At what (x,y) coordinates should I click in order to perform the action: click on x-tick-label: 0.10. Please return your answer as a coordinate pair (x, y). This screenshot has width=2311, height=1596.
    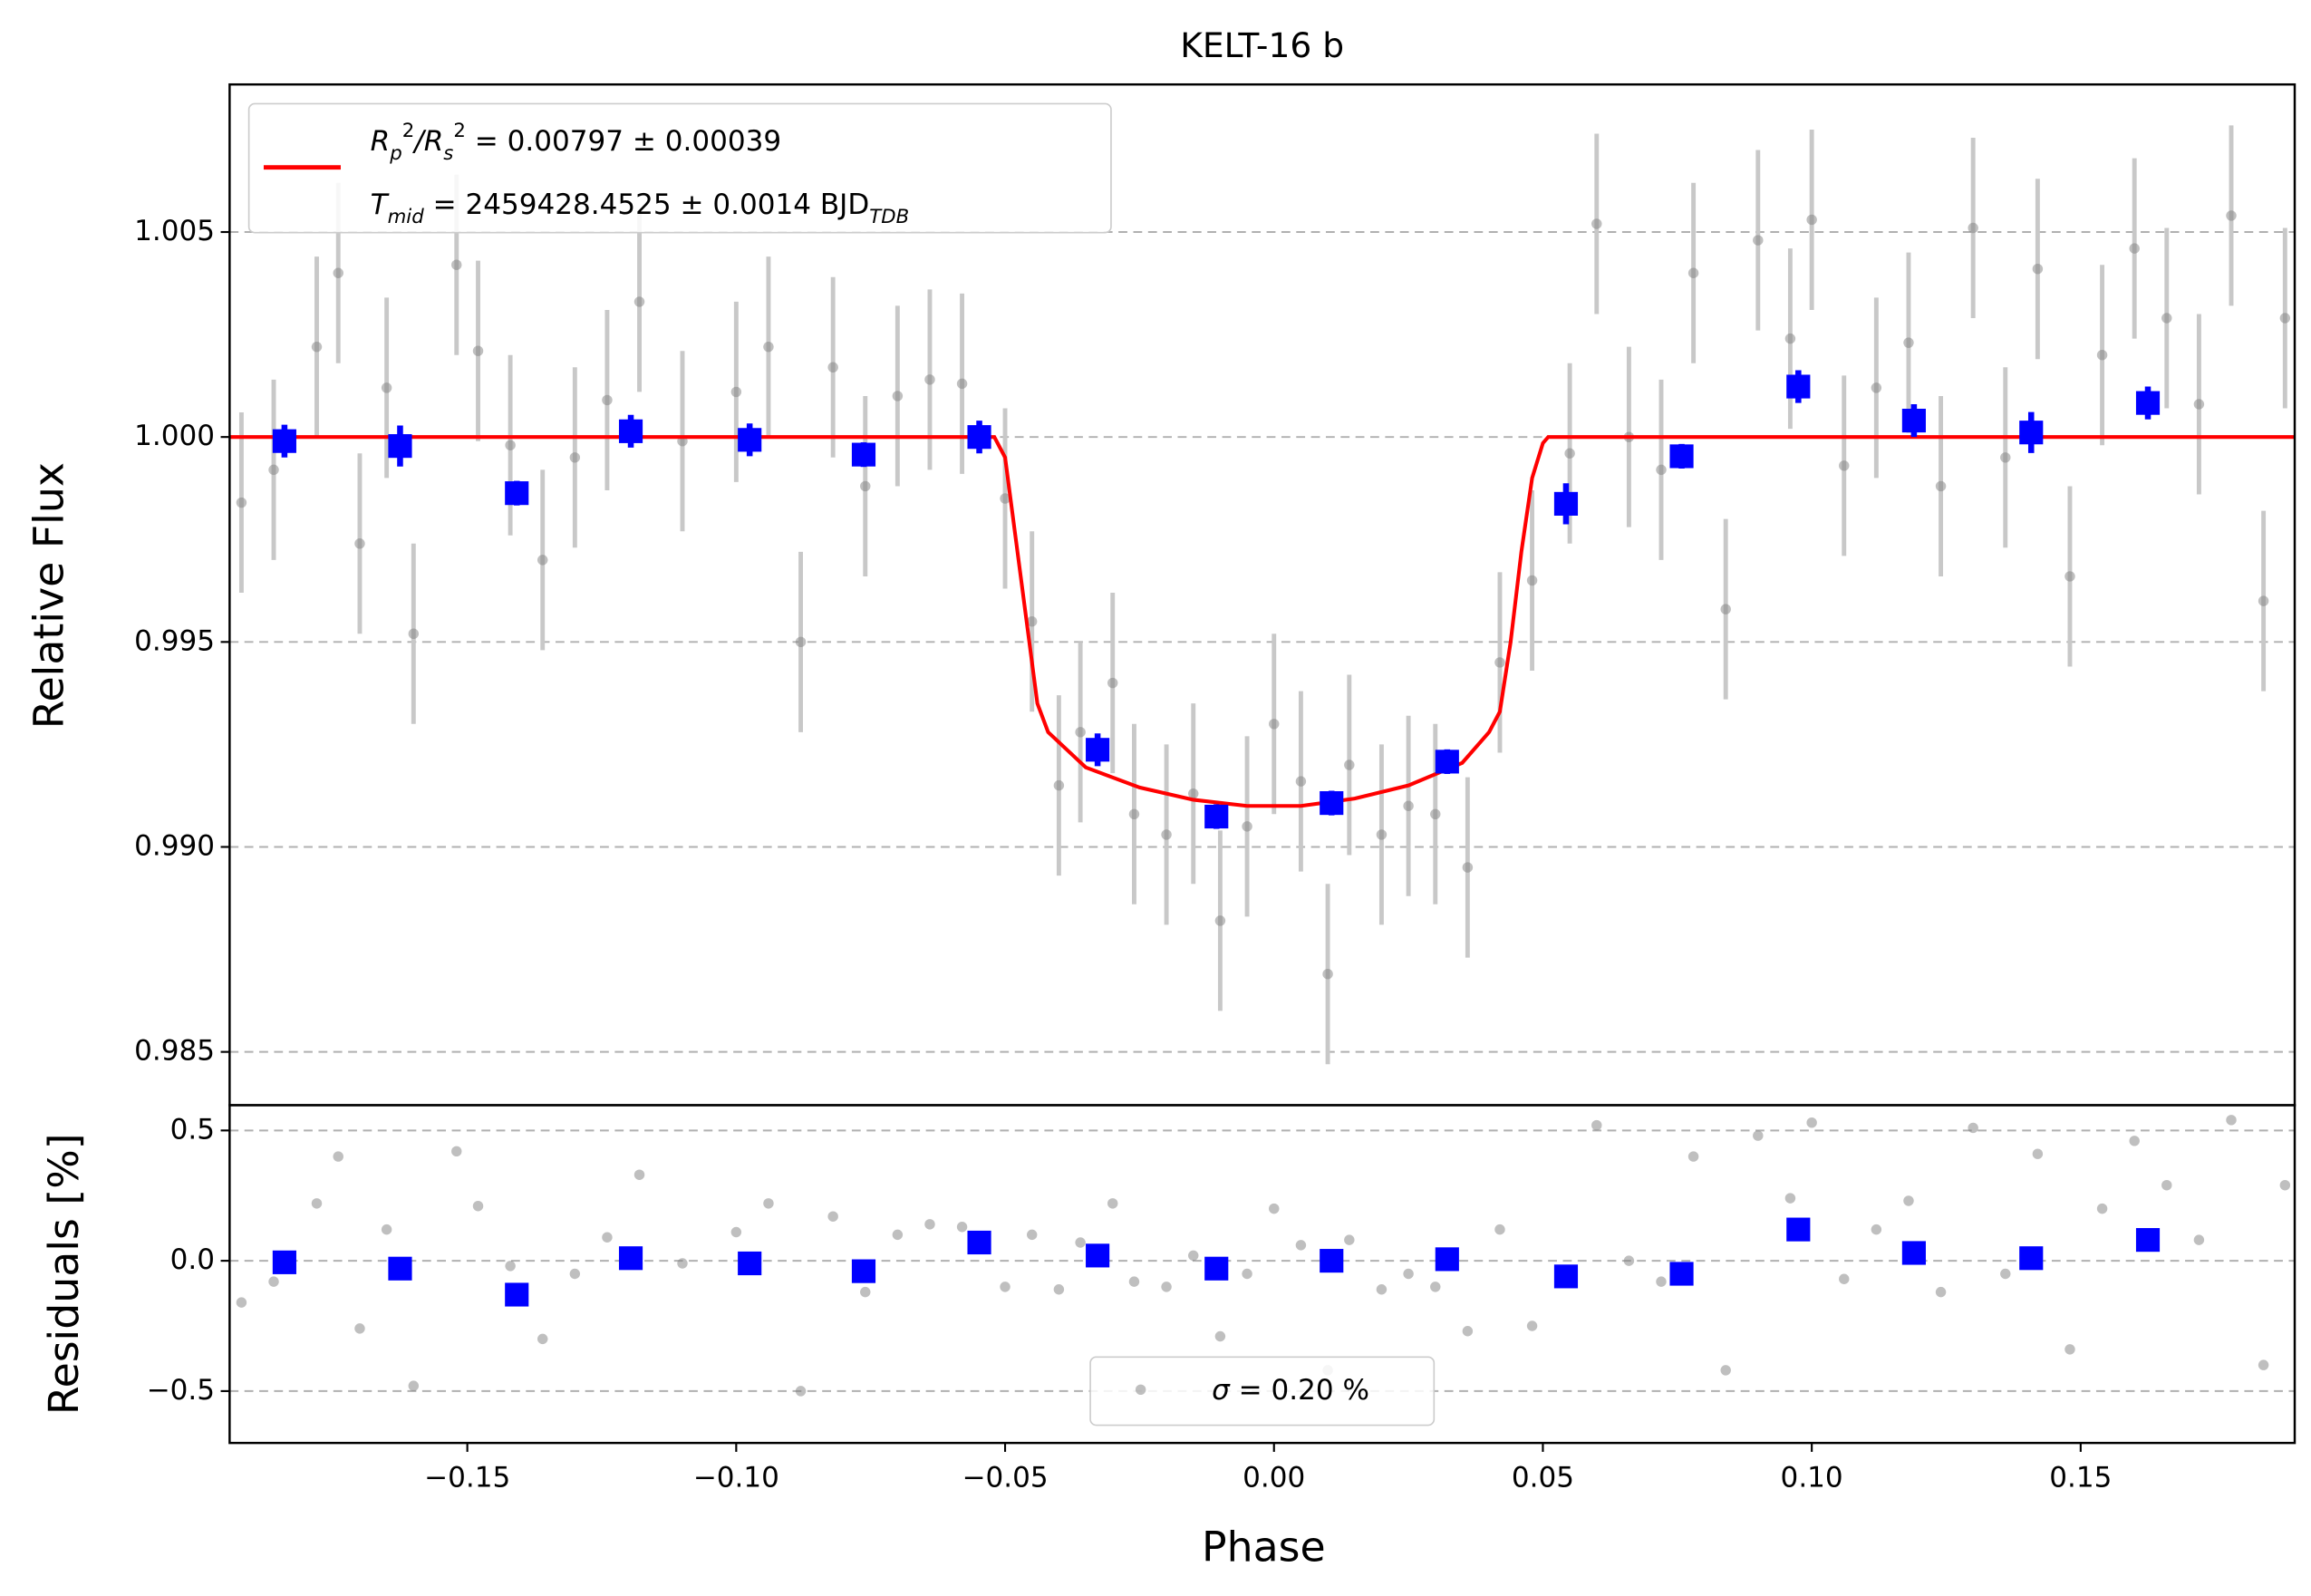
    Looking at the image, I should click on (1812, 1477).